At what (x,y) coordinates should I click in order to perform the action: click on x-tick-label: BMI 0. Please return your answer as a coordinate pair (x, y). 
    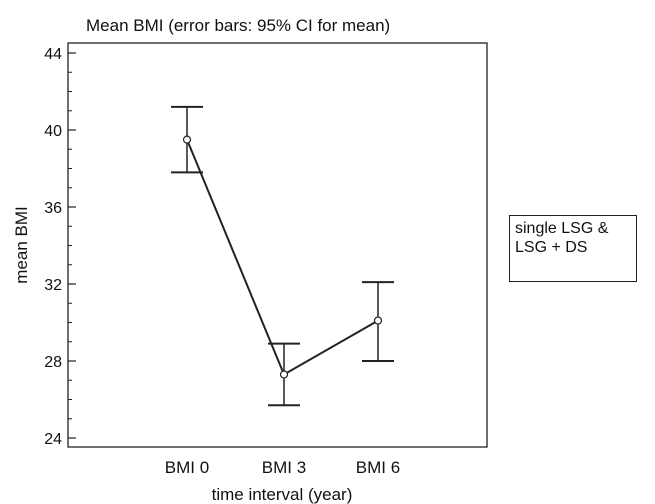
    Looking at the image, I should click on (187, 467).